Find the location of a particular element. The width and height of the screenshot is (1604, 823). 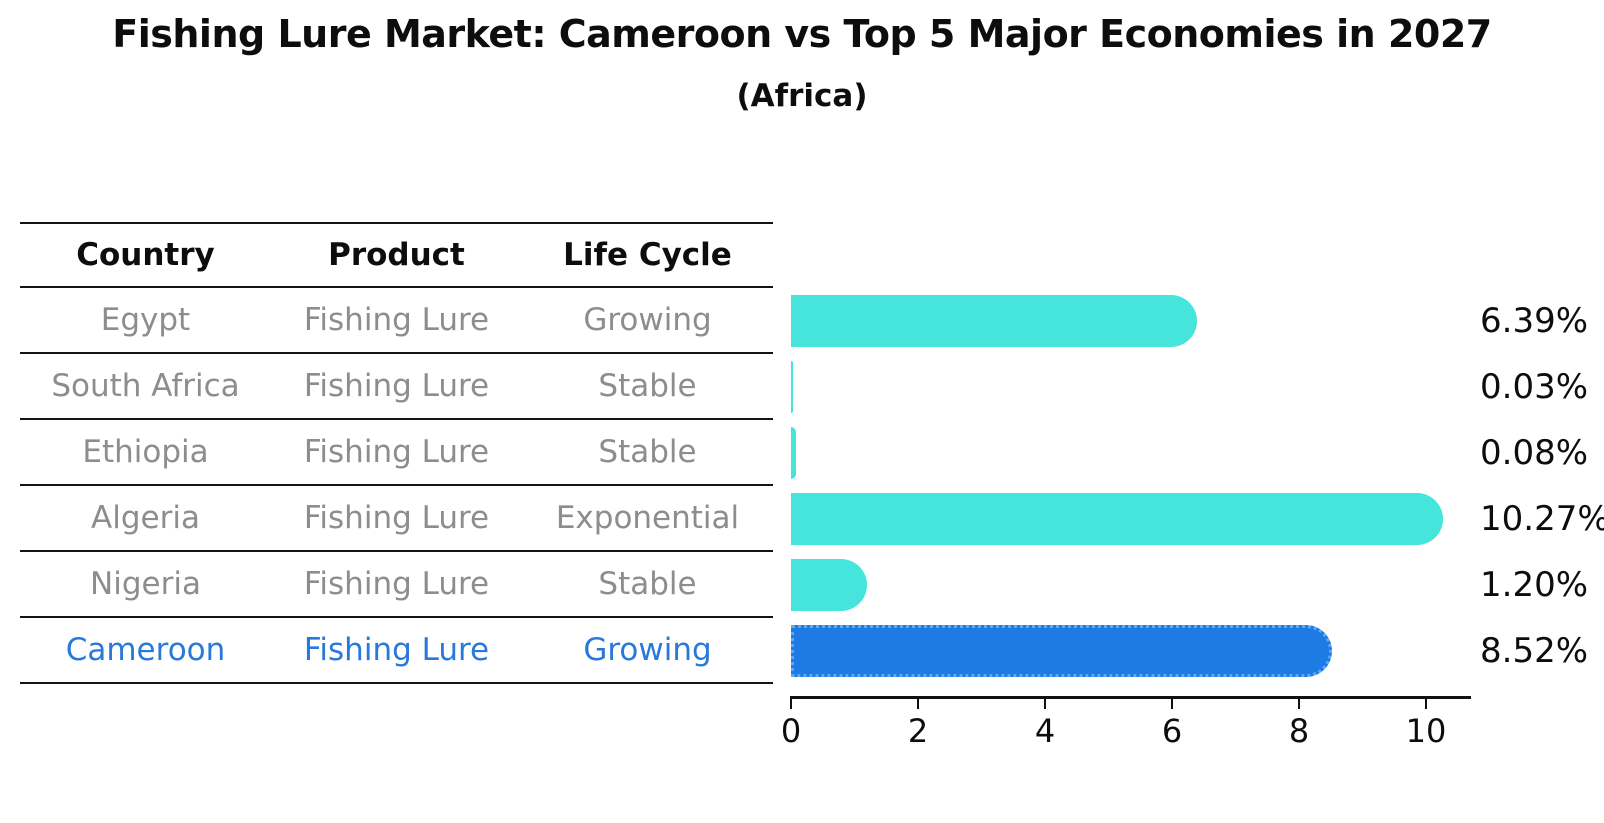

chart-subtitle: (Africa) is located at coordinates (802, 96).